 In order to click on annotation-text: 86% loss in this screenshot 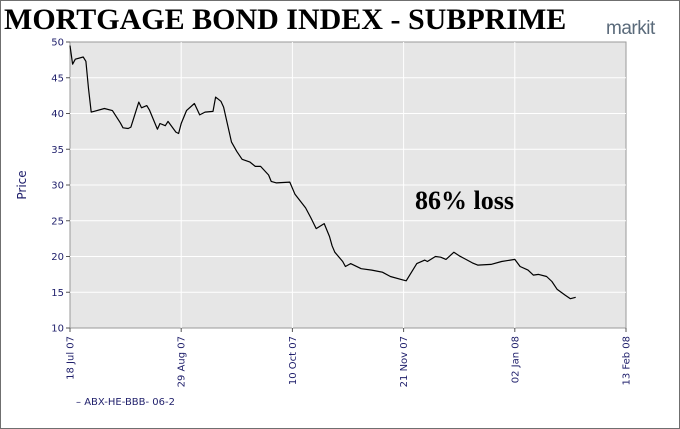, I will do `click(464, 200)`.